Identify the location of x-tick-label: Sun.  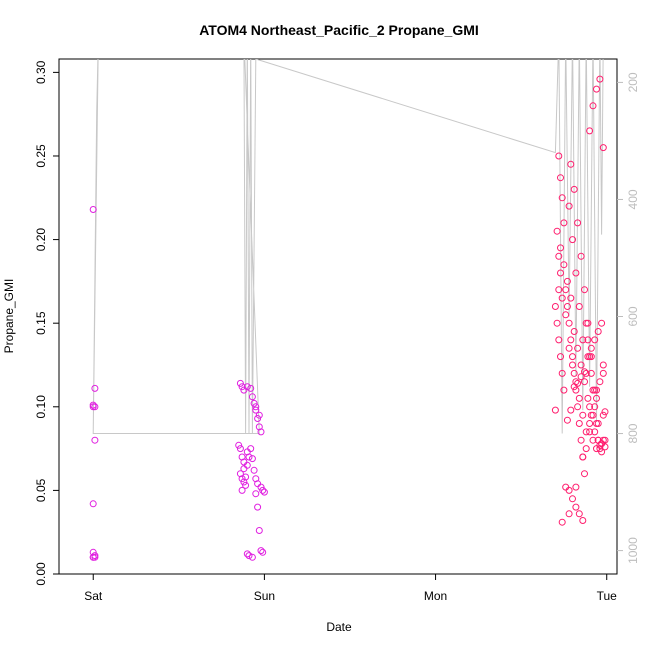
(264, 596).